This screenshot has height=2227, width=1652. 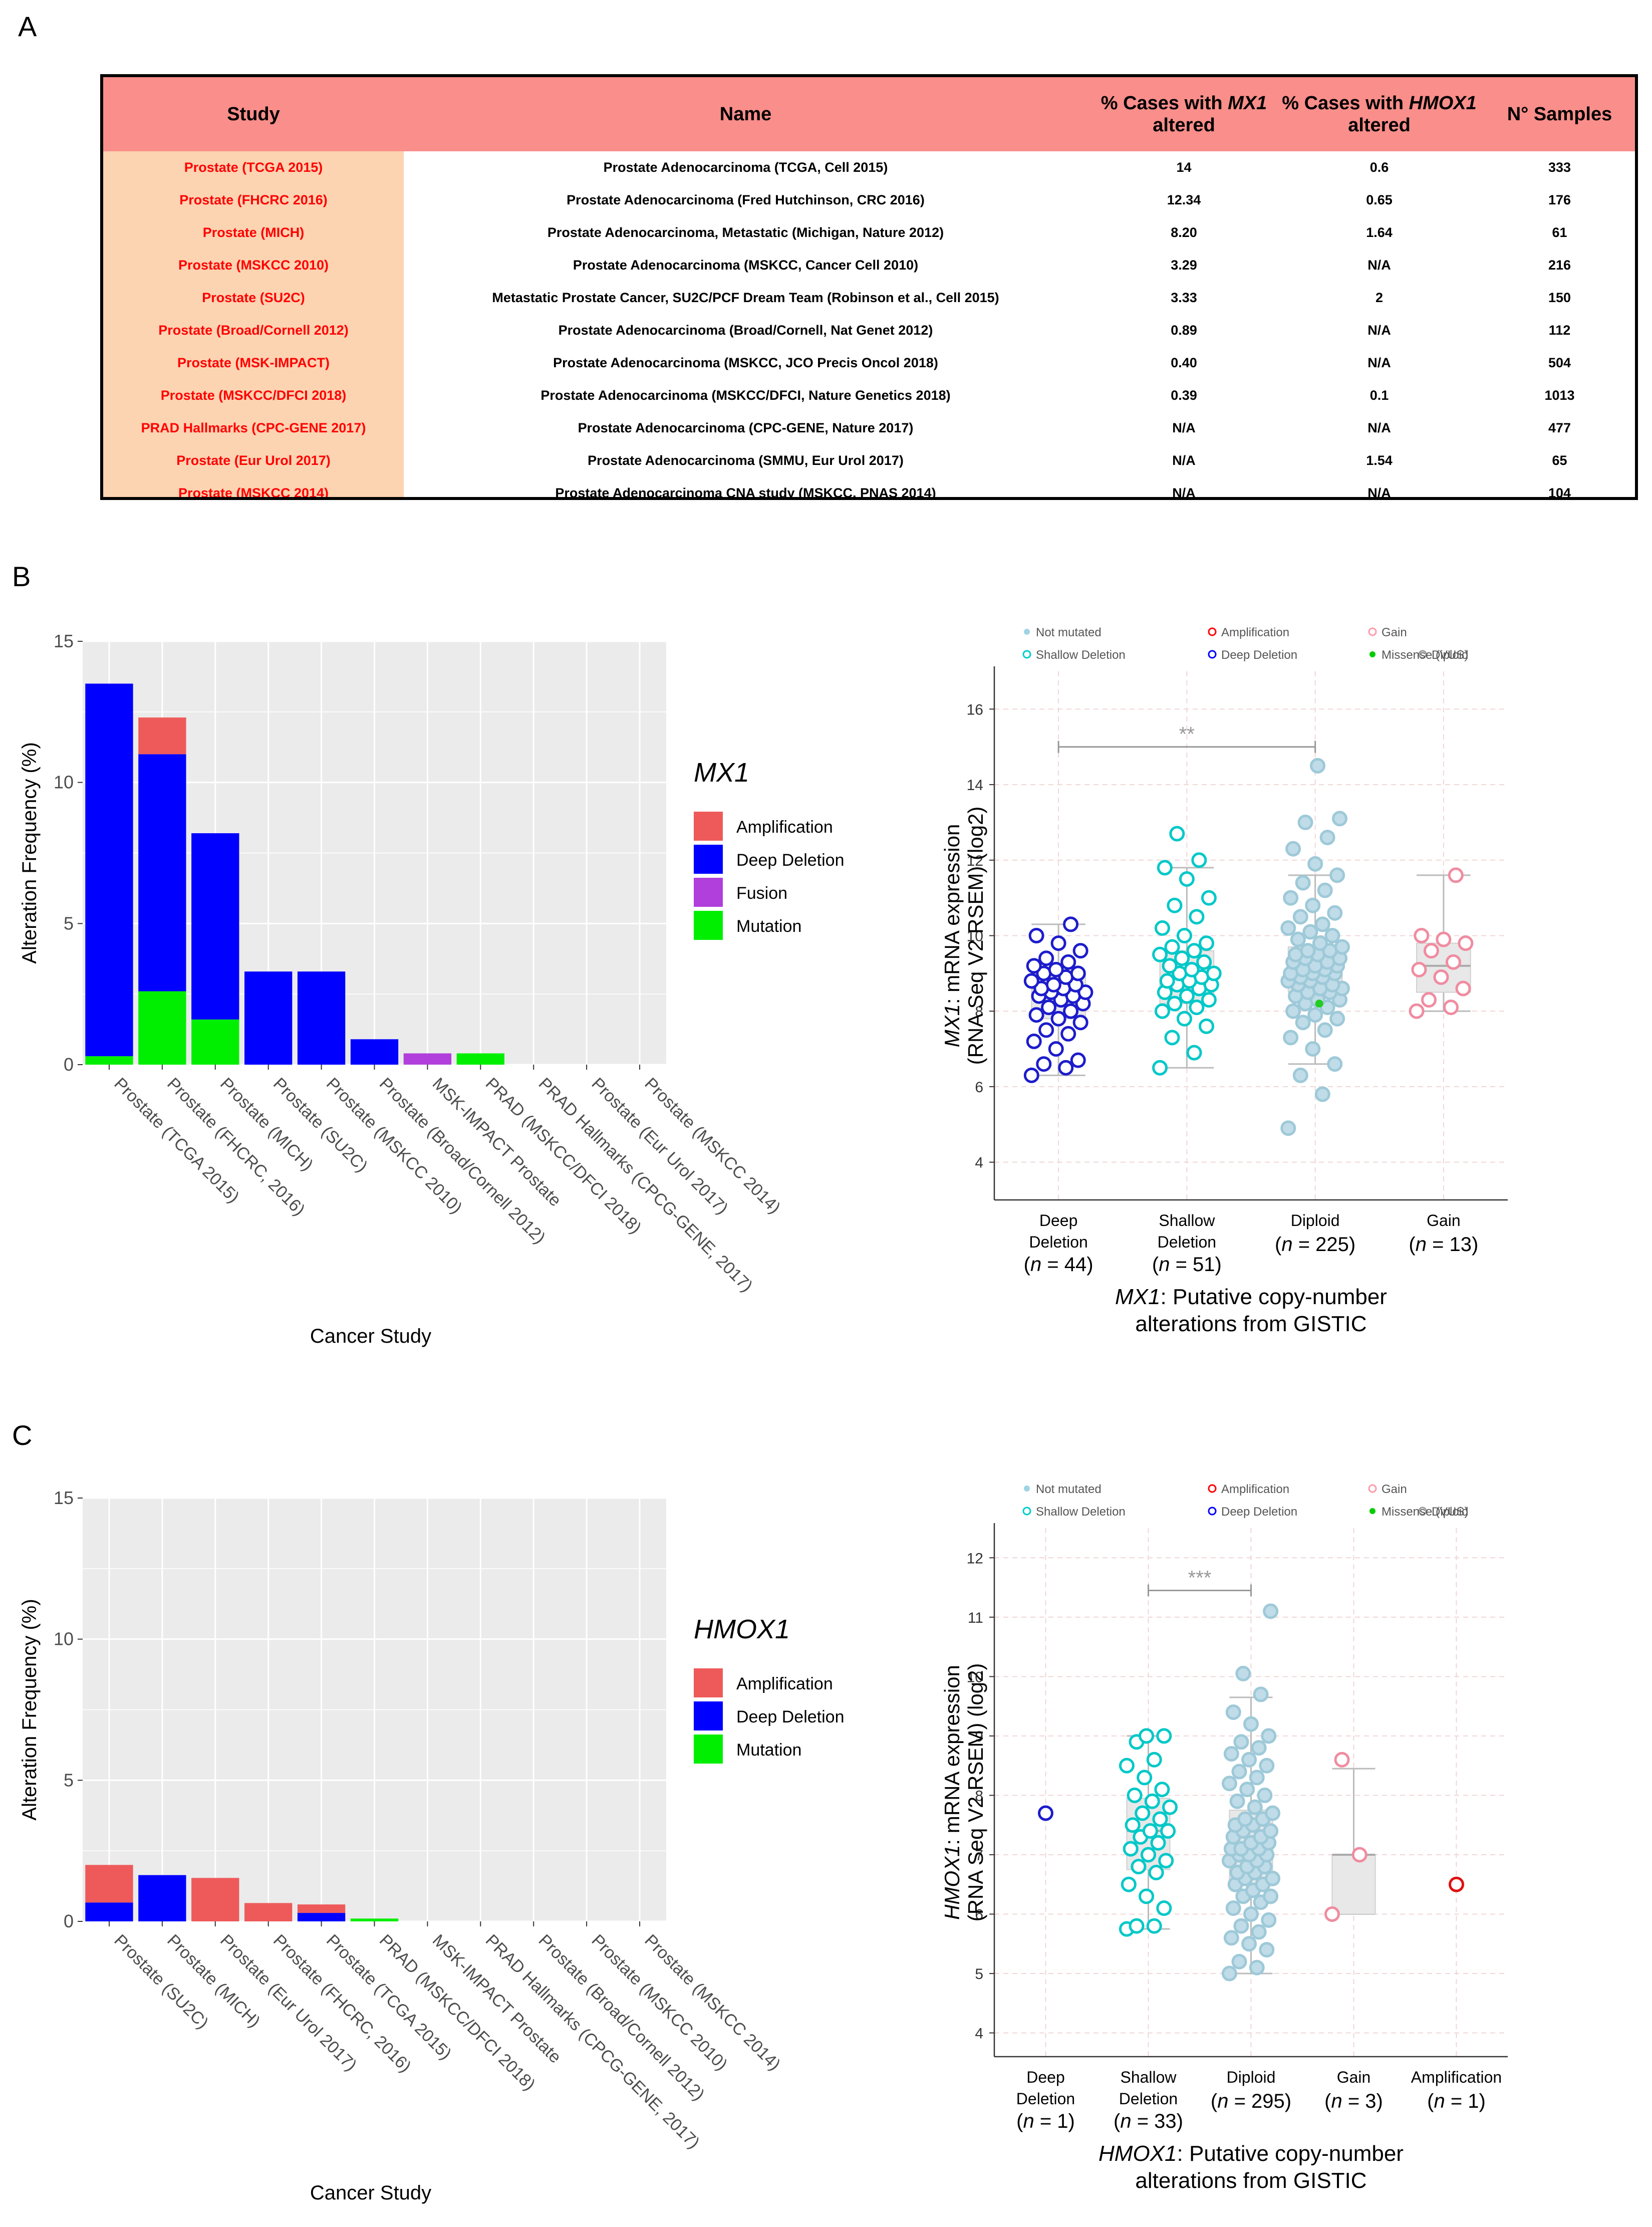 I want to click on y-tick-label: 10, so click(x=64, y=1639).